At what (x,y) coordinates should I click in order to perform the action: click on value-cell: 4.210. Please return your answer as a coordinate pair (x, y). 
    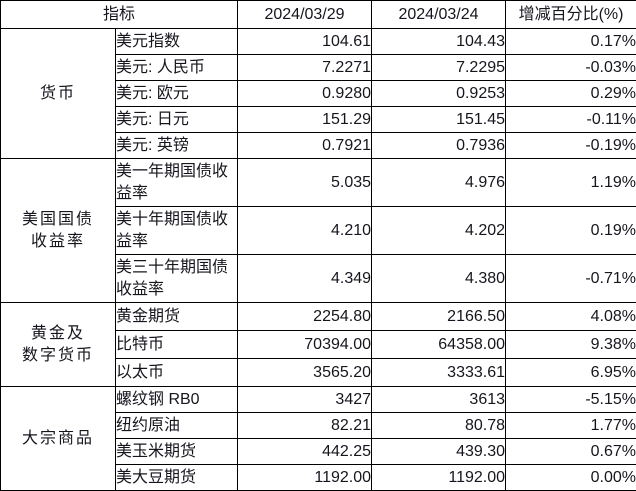
    Looking at the image, I should click on (305, 231).